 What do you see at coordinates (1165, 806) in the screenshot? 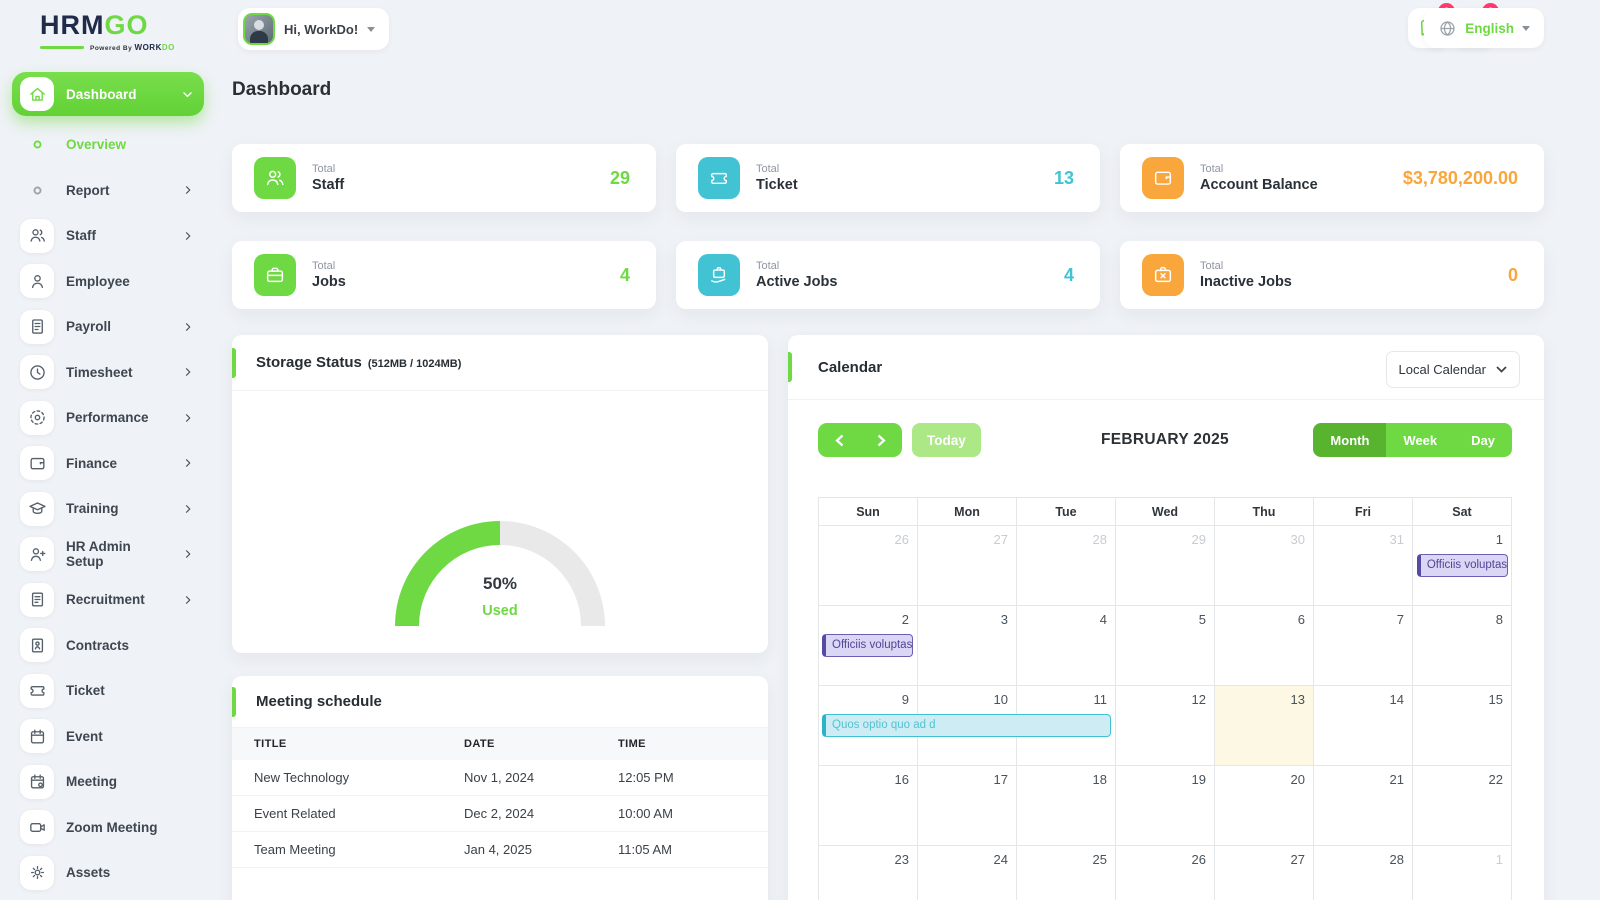
I see `calendar-day: 19` at bounding box center [1165, 806].